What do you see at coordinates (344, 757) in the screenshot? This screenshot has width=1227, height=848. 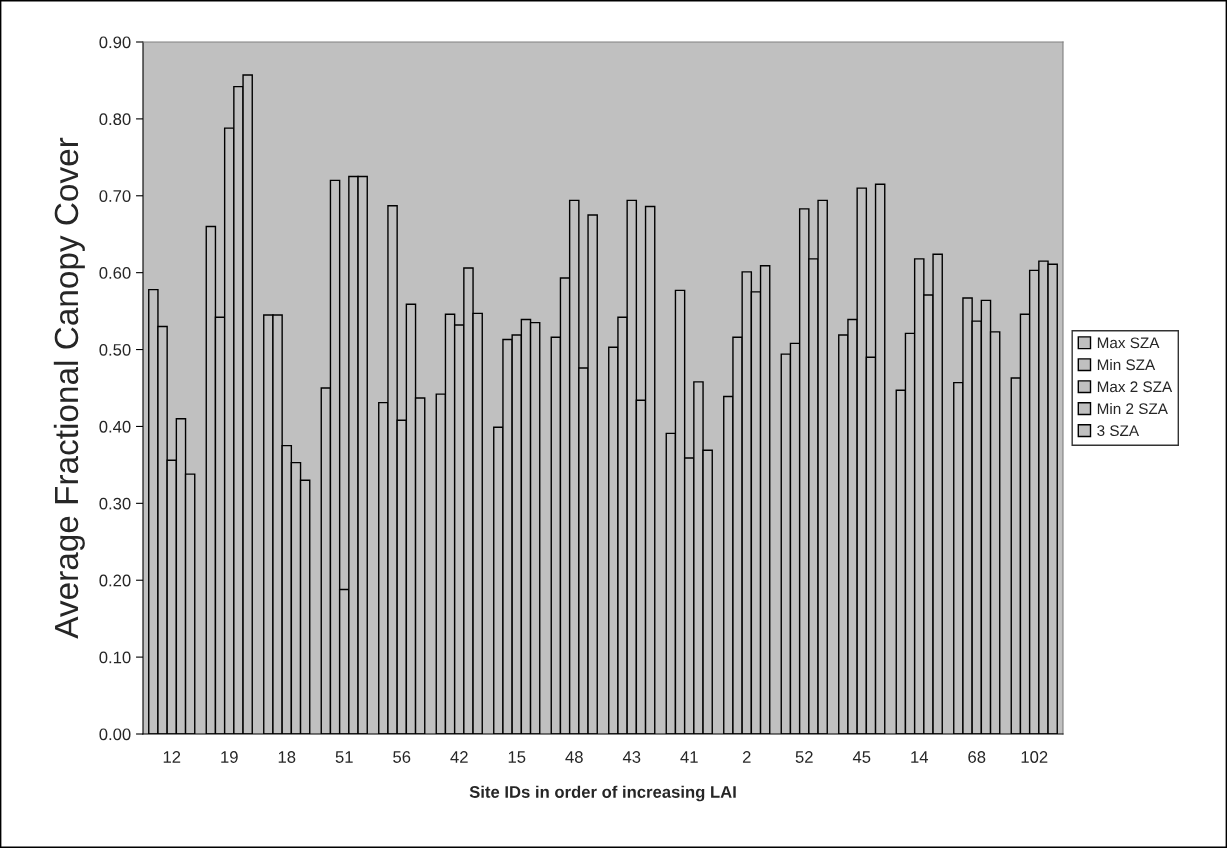 I see `x-tick-label: 51` at bounding box center [344, 757].